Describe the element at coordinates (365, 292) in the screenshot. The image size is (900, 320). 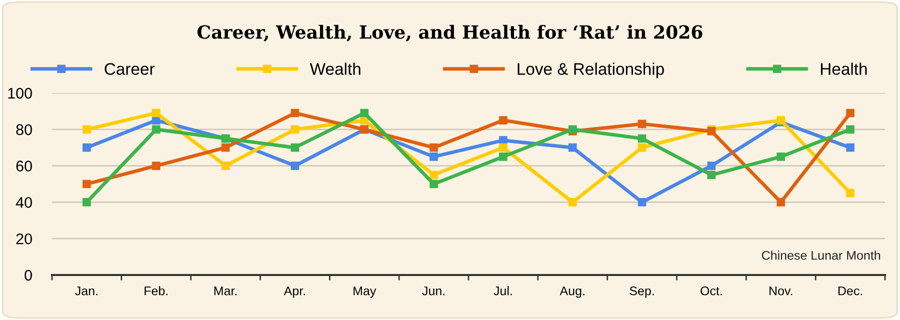
I see `x-tick-label: May` at that location.